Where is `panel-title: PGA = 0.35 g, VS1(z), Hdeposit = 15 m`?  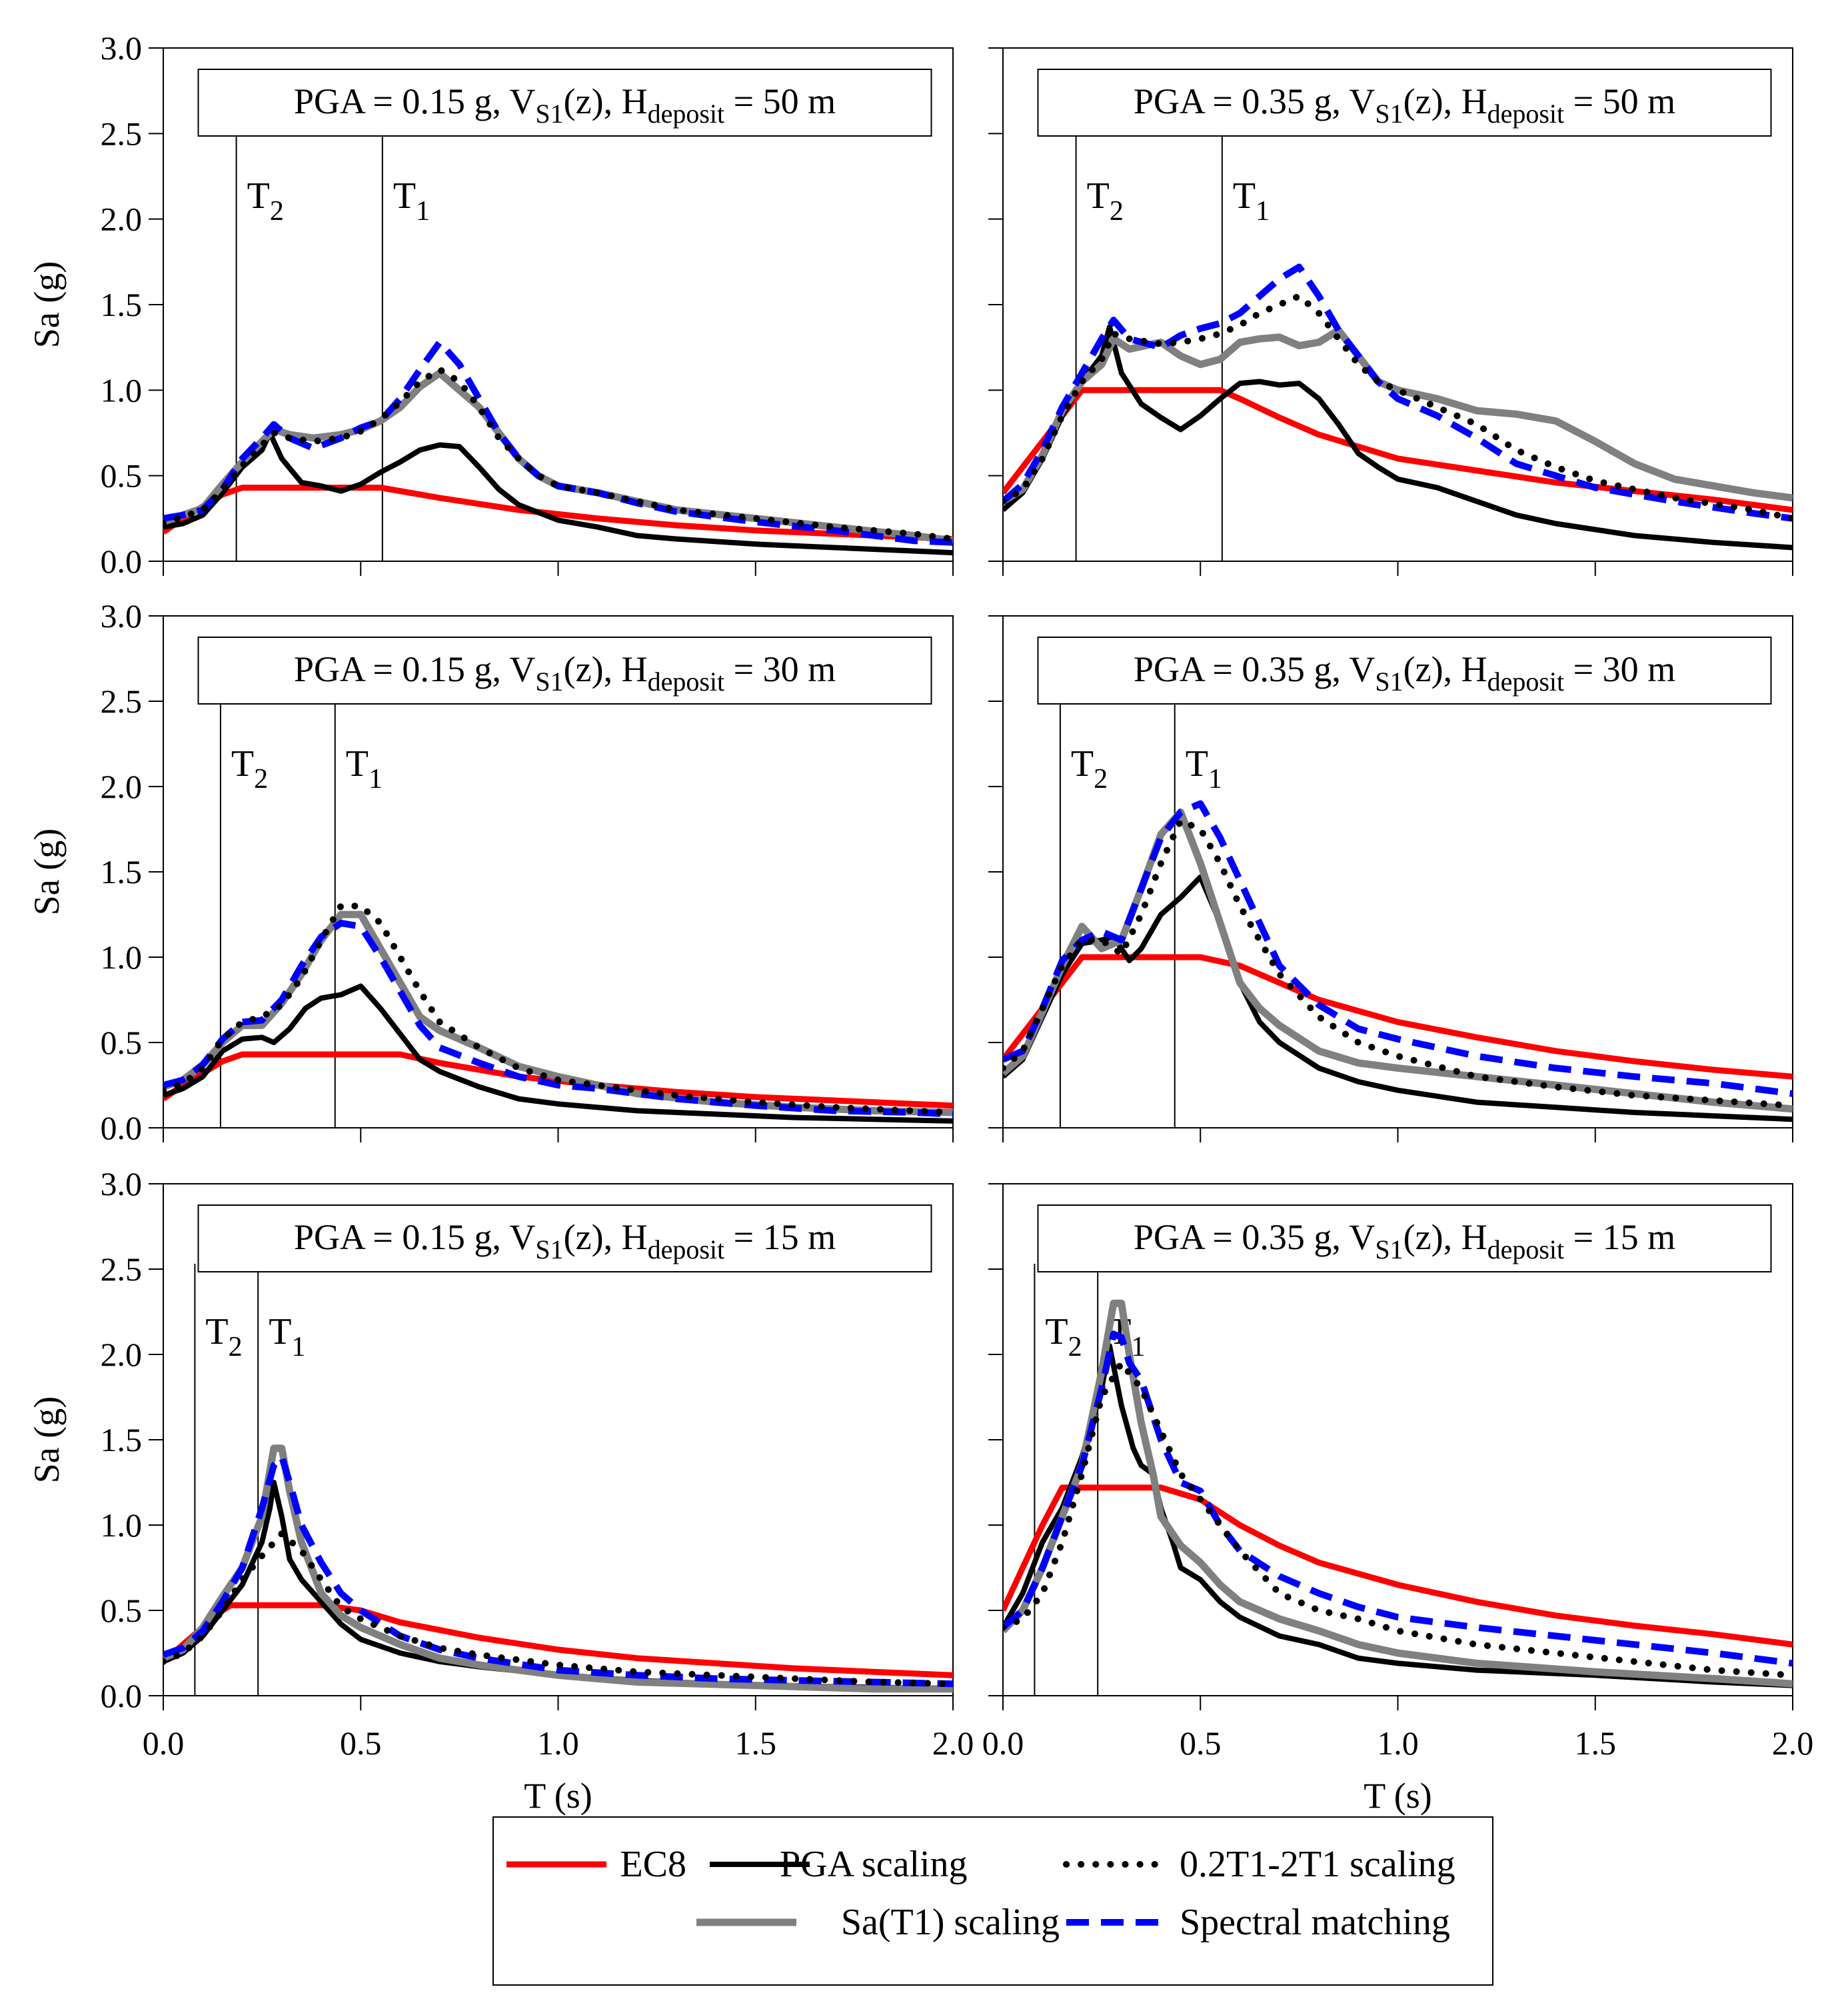 panel-title: PGA = 0.35 g, VS1(z), Hdeposit = 15 m is located at coordinates (1405, 1240).